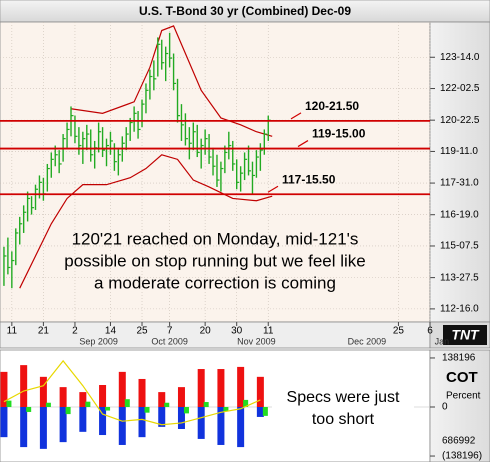 The image size is (490, 462). What do you see at coordinates (170, 331) in the screenshot?
I see `x-tick-label: 7` at bounding box center [170, 331].